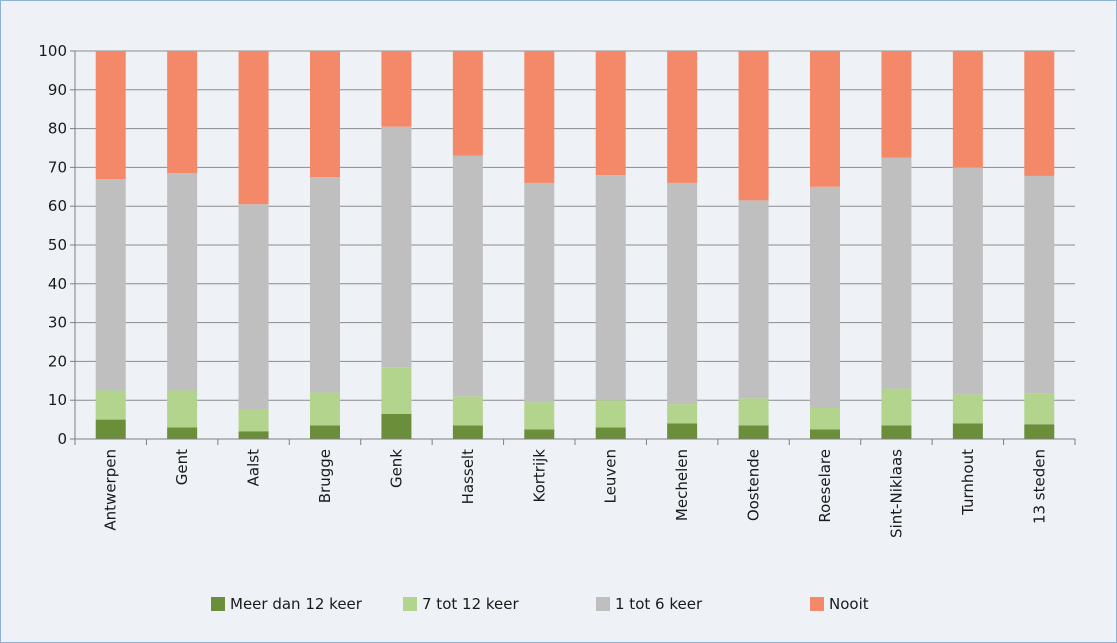 This screenshot has width=1117, height=643. What do you see at coordinates (468, 476) in the screenshot?
I see `x-category-label: Hasselt` at bounding box center [468, 476].